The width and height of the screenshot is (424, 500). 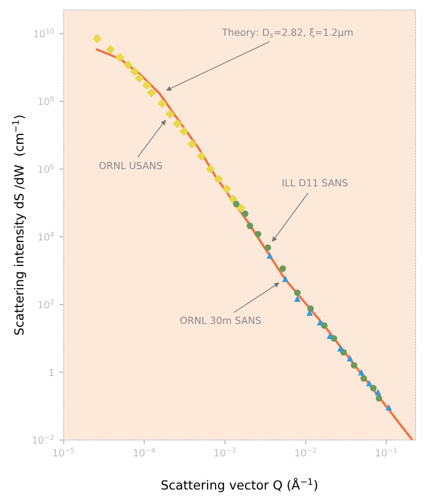 What do you see at coordinates (130, 166) in the screenshot?
I see `annotation: ORNL USANS` at bounding box center [130, 166].